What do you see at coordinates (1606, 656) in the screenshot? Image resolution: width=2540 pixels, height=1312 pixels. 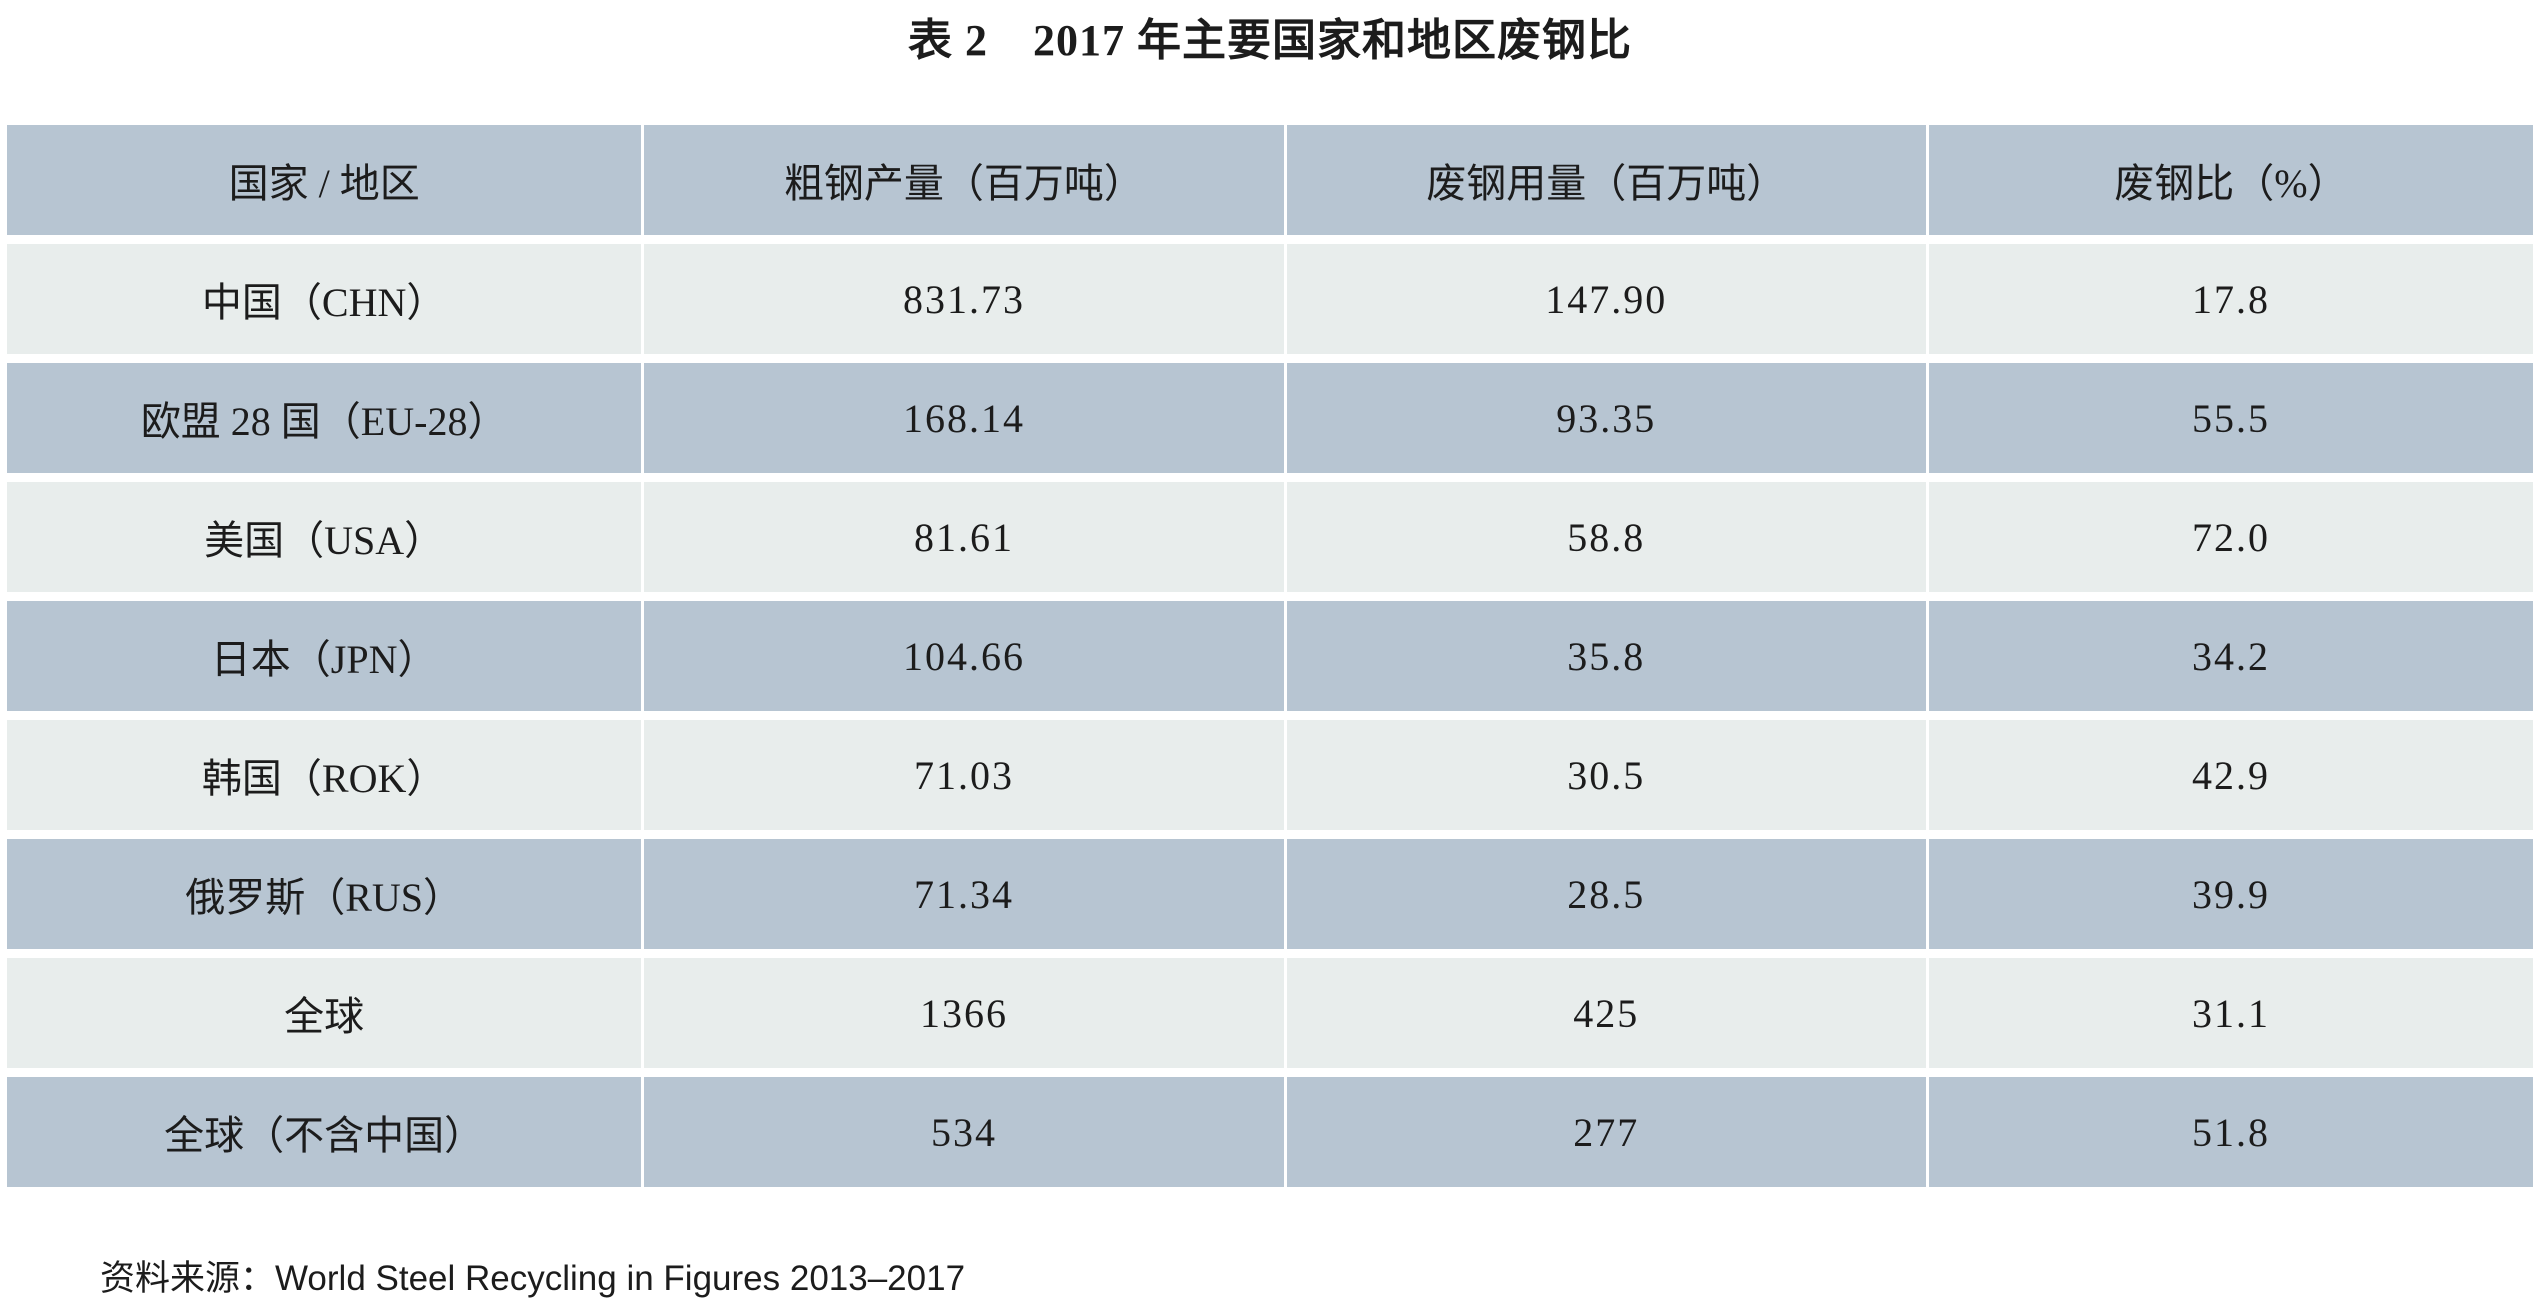 I see `cell-scrap-use: 35.8` at bounding box center [1606, 656].